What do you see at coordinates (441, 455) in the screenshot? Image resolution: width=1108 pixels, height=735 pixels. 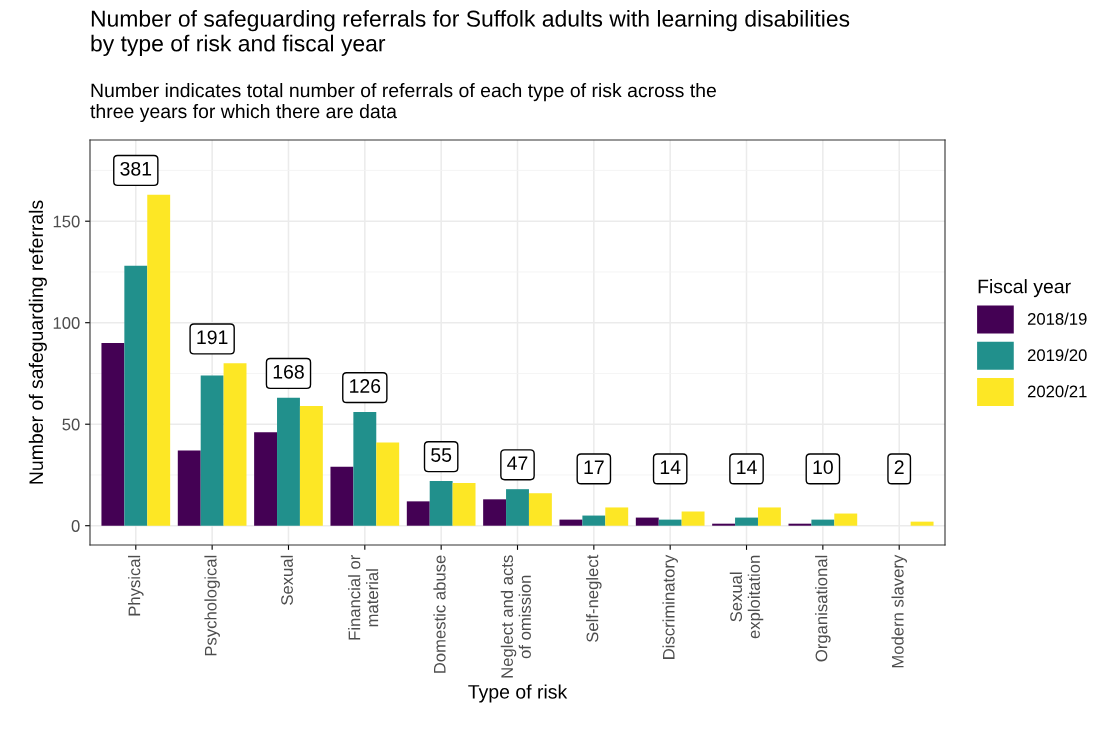 I see `total-label: 55` at bounding box center [441, 455].